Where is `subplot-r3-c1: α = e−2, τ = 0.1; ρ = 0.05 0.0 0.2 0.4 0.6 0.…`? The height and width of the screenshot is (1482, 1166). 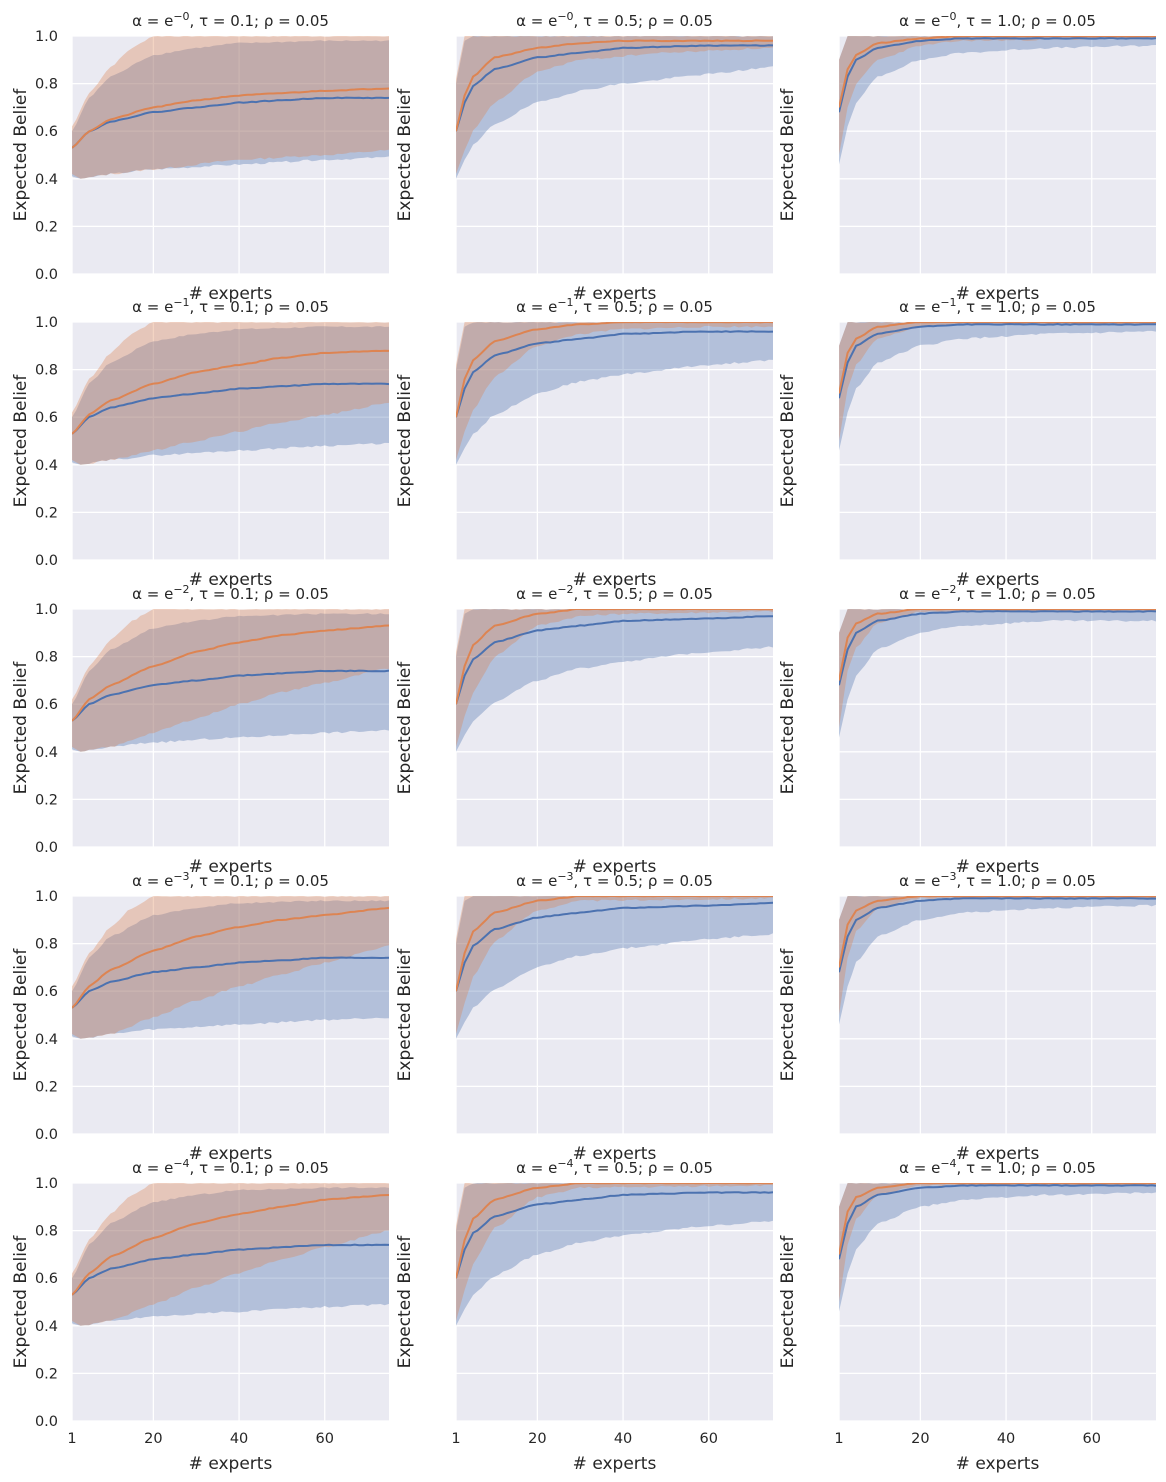
subplot-r3-c1: α = e−2, τ = 0.1; ρ = 0.05 0.0 0.2 0.4 0.6 0.… is located at coordinates (200, 730).